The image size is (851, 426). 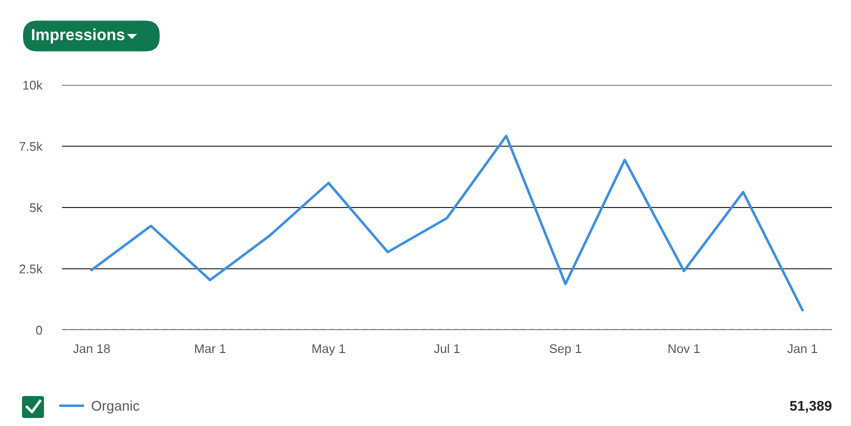 What do you see at coordinates (39, 330) in the screenshot?
I see `y-tick-label: 0` at bounding box center [39, 330].